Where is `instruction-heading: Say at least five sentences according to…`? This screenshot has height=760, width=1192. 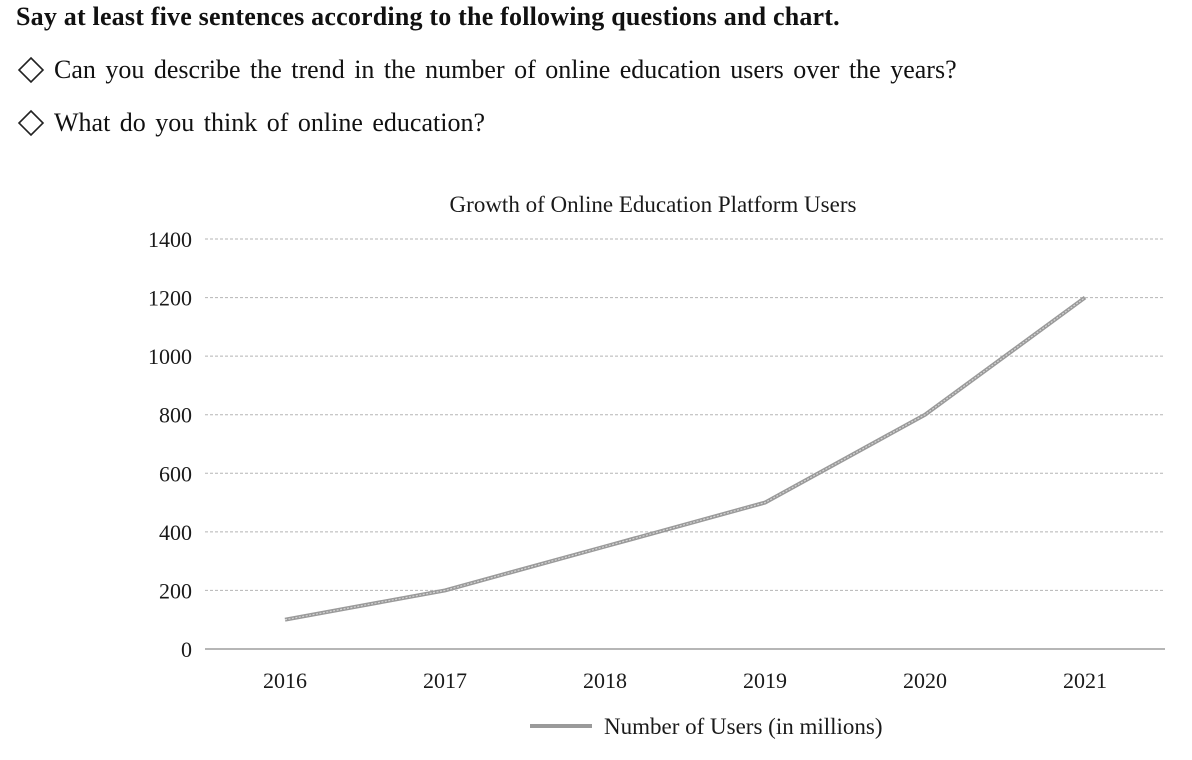 instruction-heading: Say at least five sentences according to… is located at coordinates (428, 16).